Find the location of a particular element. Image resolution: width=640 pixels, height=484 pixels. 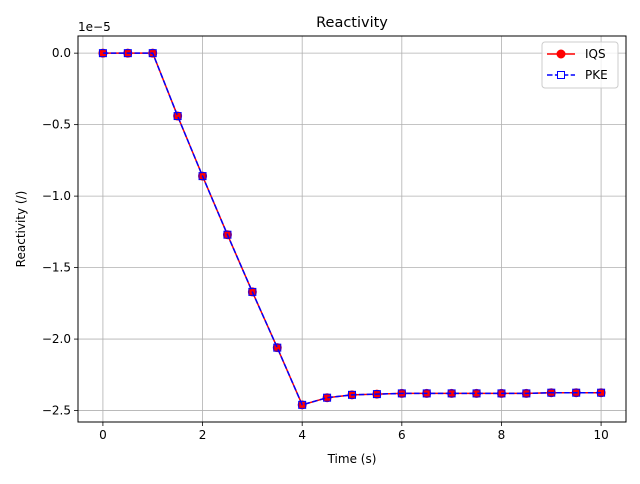

x-tick-label: 8 is located at coordinates (502, 435).